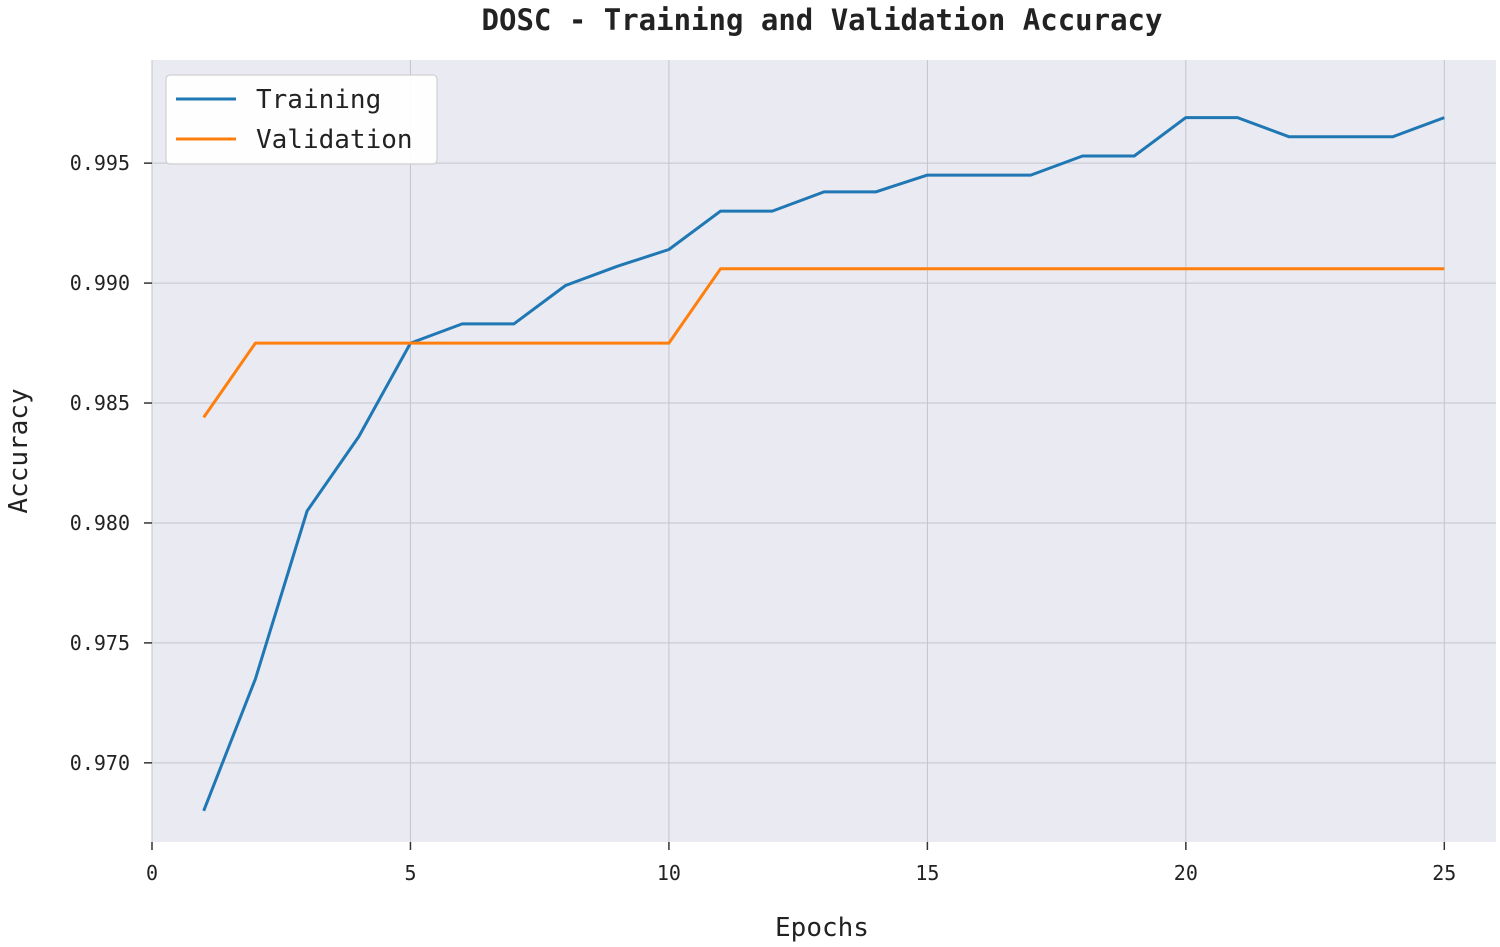 Image resolution: width=1500 pixels, height=947 pixels. What do you see at coordinates (19, 450) in the screenshot?
I see `y-axis-label: Accuracy` at bounding box center [19, 450].